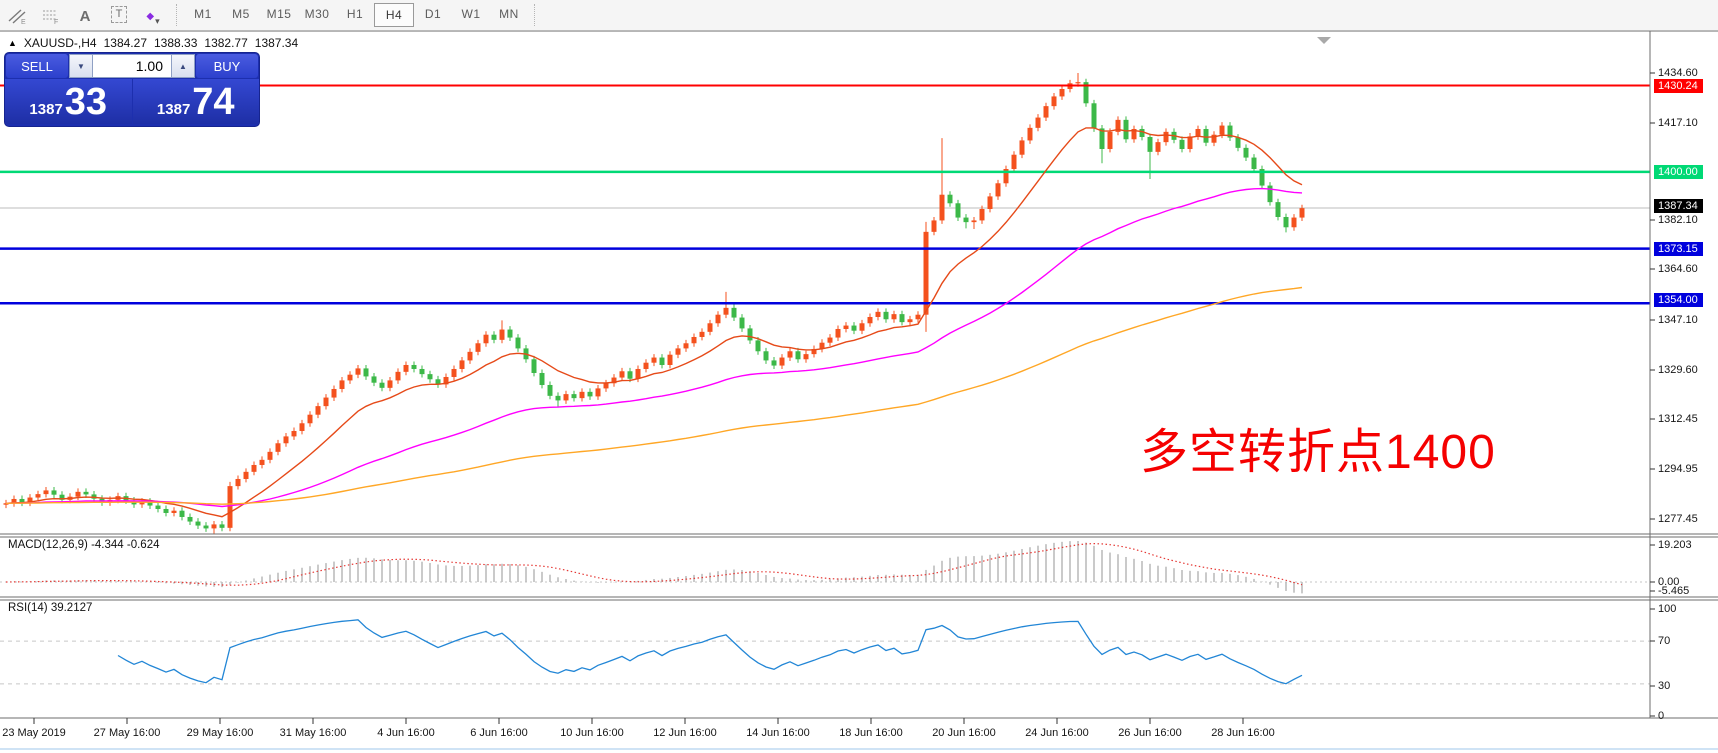 Image resolution: width=1718 pixels, height=753 pixels. What do you see at coordinates (220, 733) in the screenshot?
I see `time-tick-label: 29 May 16:00` at bounding box center [220, 733].